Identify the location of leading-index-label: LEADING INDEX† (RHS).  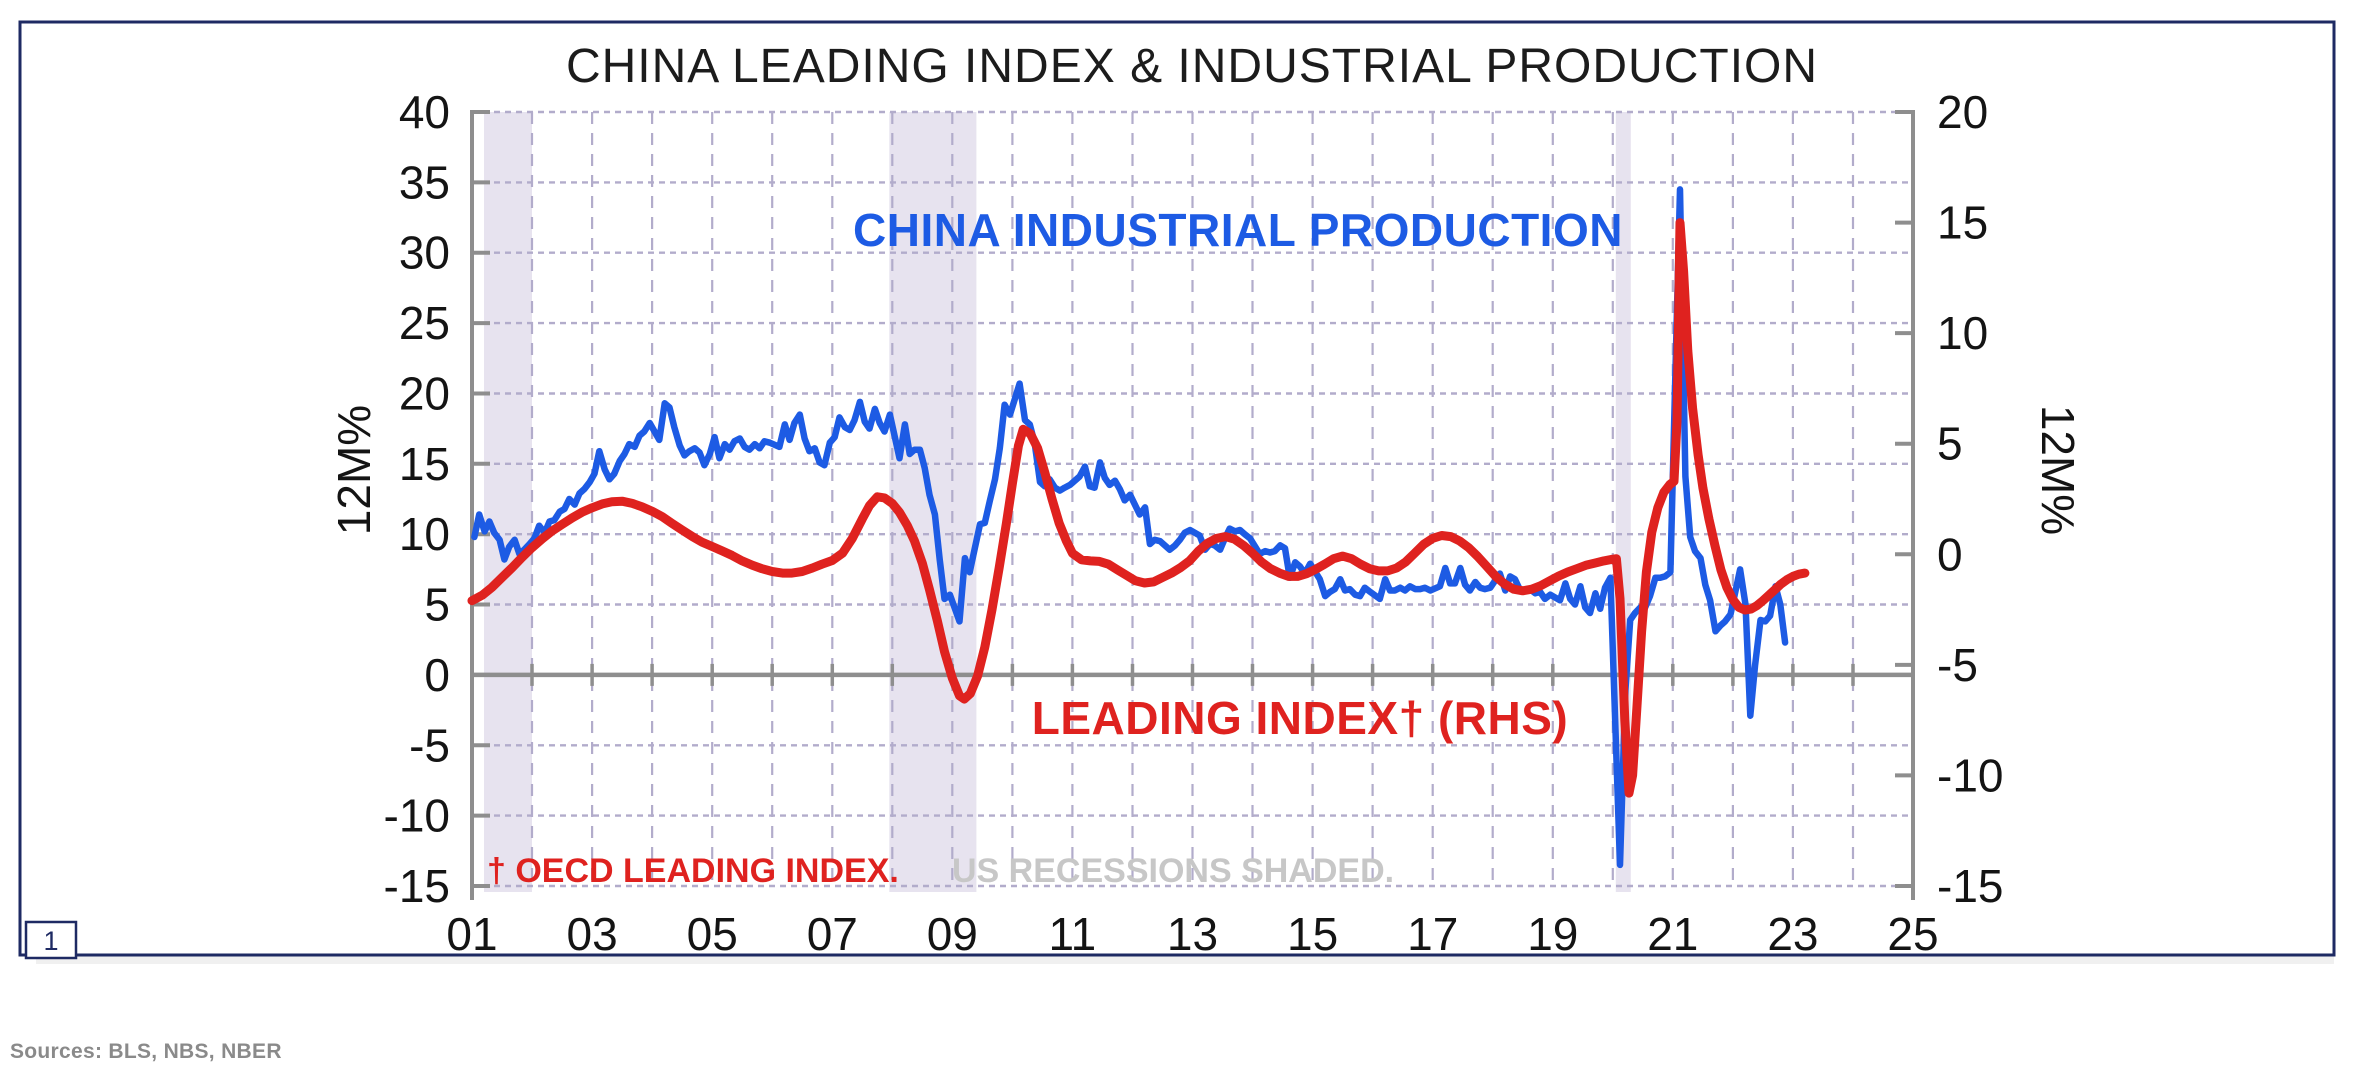
(1300, 718).